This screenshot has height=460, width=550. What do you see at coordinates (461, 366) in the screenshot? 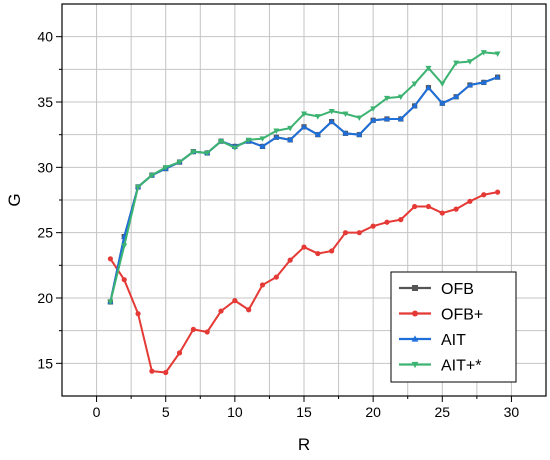
I see `legend-label: AIT+*` at bounding box center [461, 366].